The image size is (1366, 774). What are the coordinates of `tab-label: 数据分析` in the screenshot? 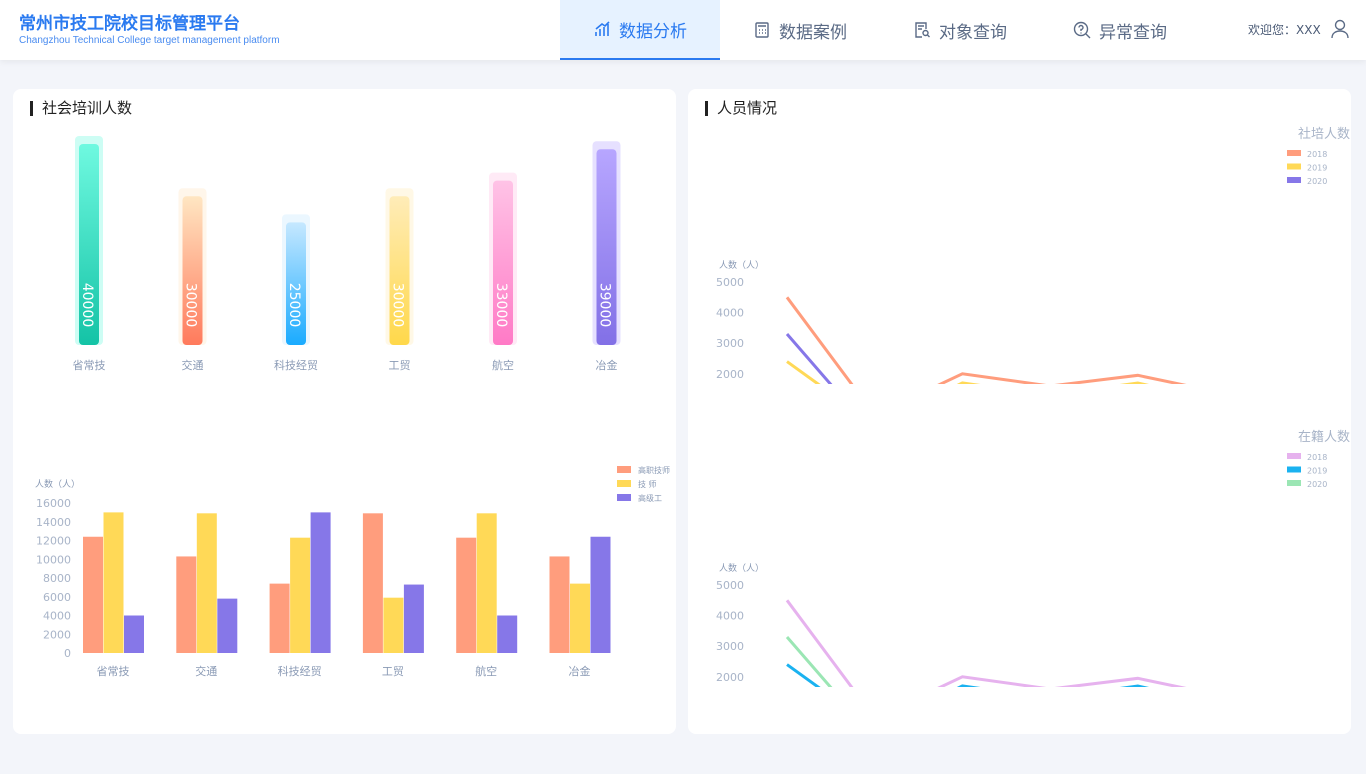 It's located at (653, 31).